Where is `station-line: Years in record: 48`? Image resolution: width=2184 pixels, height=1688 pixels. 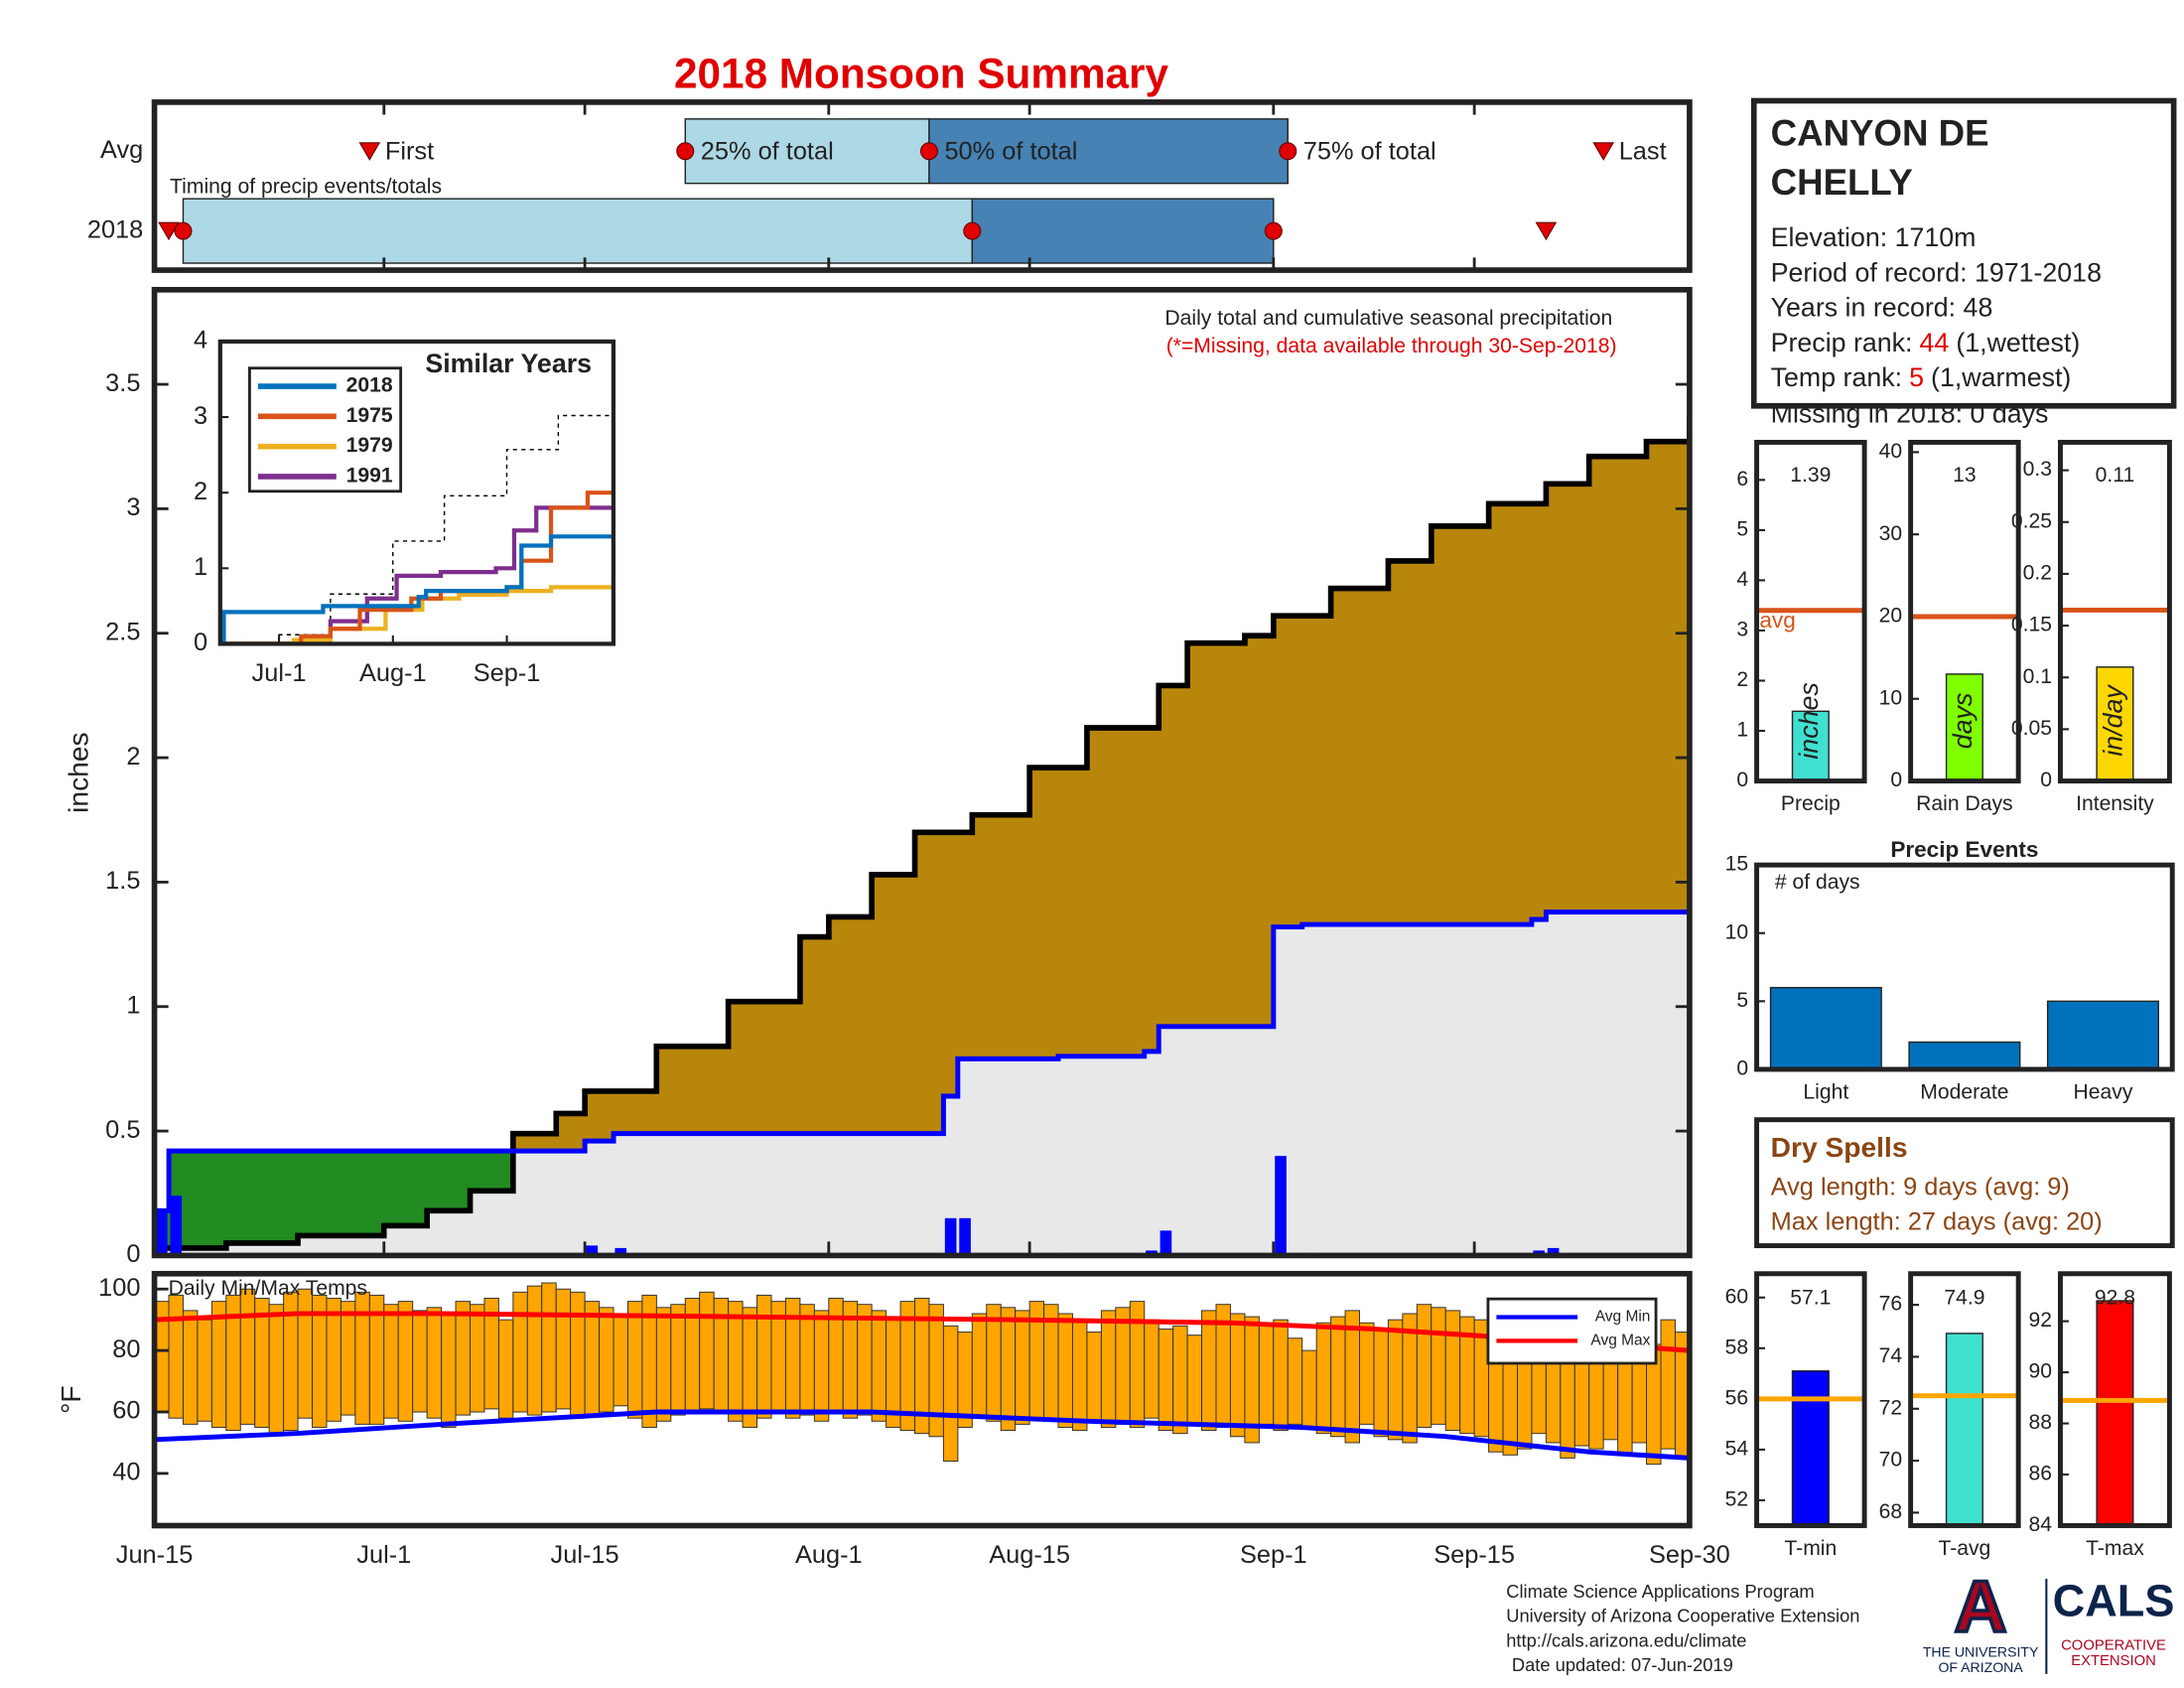 station-line: Years in record: 48 is located at coordinates (1882, 308).